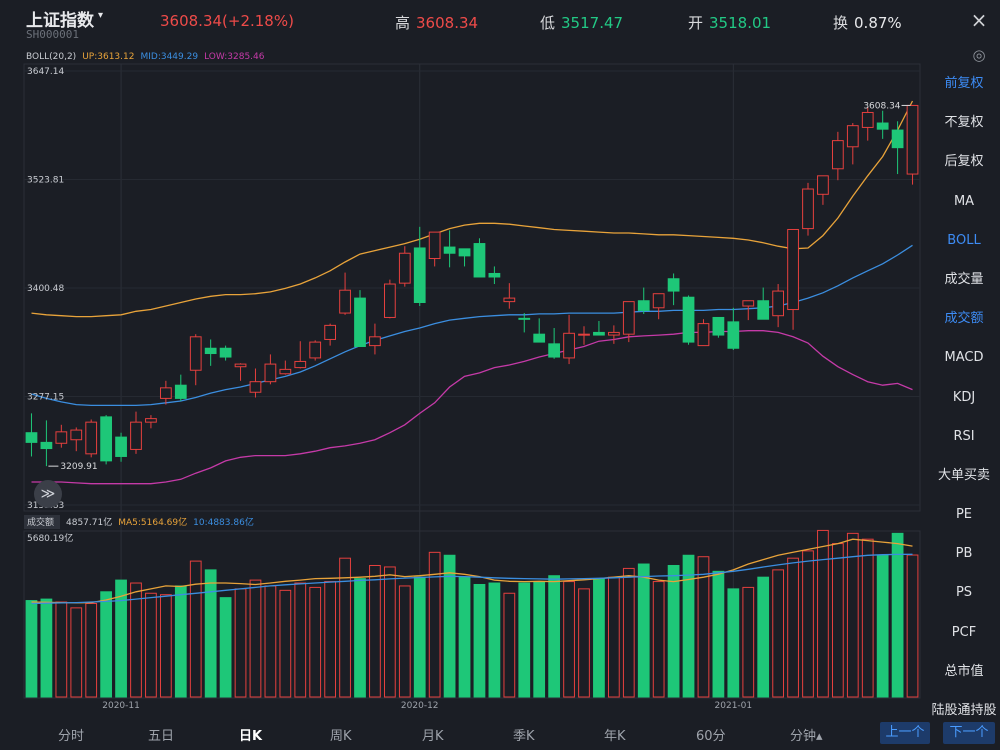 This screenshot has width=1000, height=750. I want to click on sidebar-item: 大单买卖, so click(963, 475).